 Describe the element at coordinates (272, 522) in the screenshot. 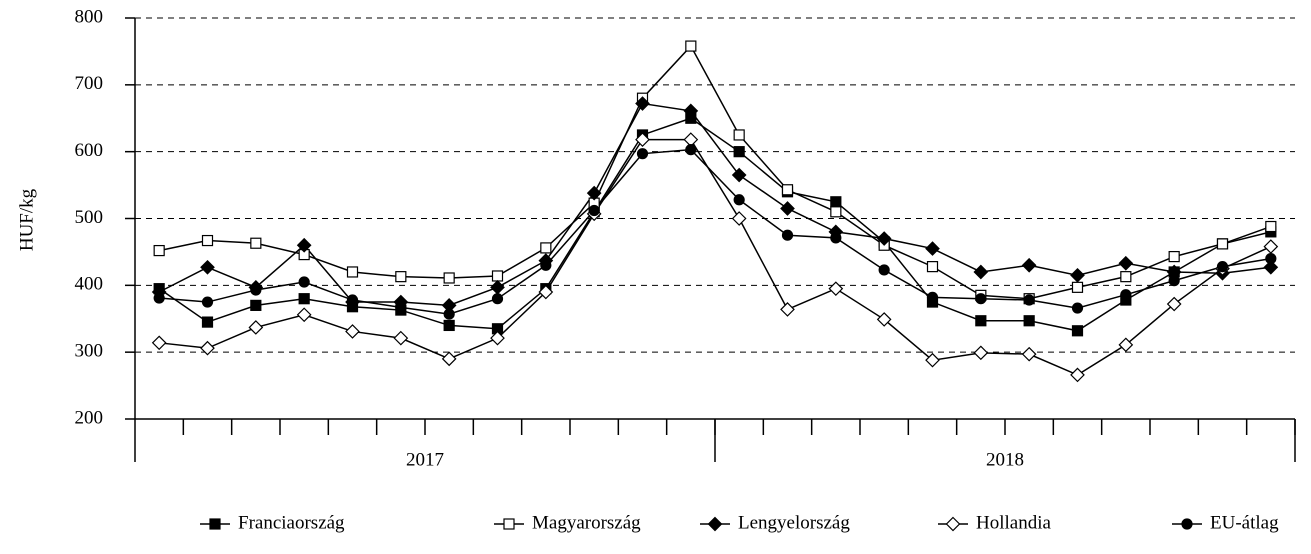

I see `legend-item: Franciaország` at that location.